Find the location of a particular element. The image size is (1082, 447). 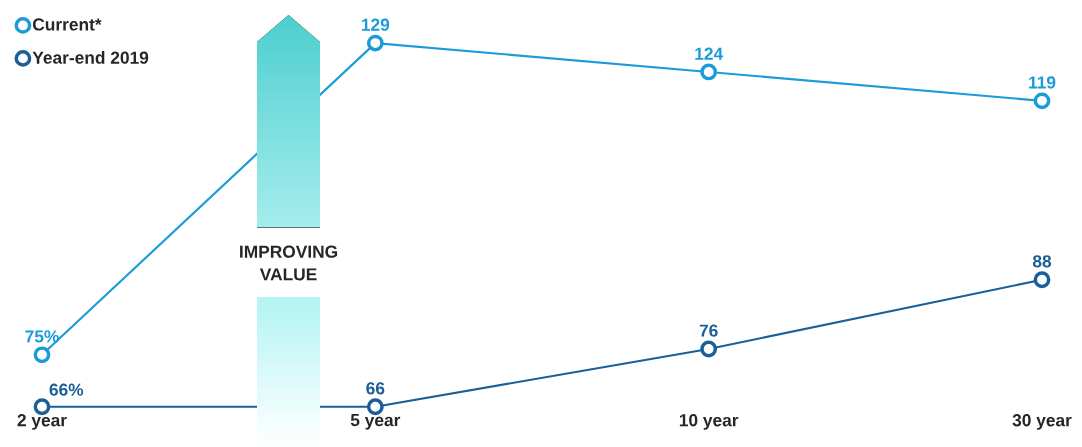

data-label: 88 is located at coordinates (1042, 261).